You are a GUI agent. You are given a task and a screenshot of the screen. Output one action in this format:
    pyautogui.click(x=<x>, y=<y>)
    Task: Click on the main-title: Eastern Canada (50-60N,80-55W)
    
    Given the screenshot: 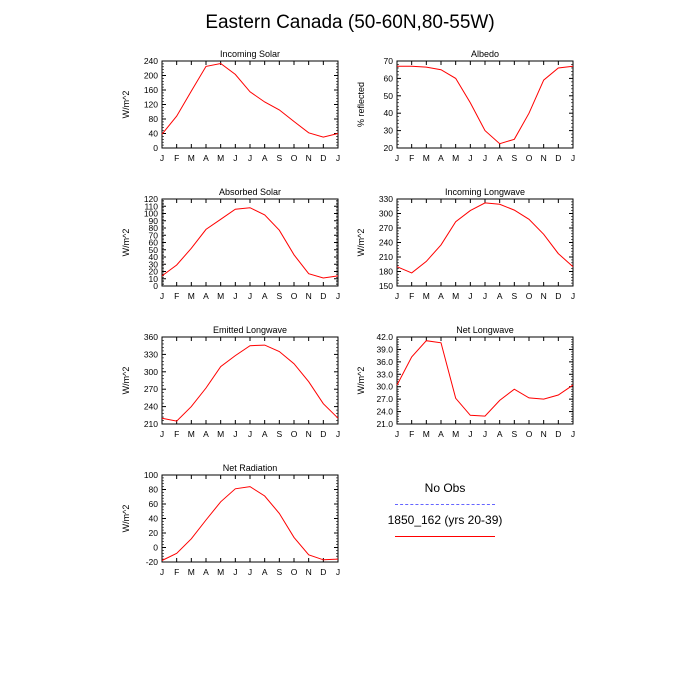 What is the action you would take?
    pyautogui.click(x=350, y=22)
    